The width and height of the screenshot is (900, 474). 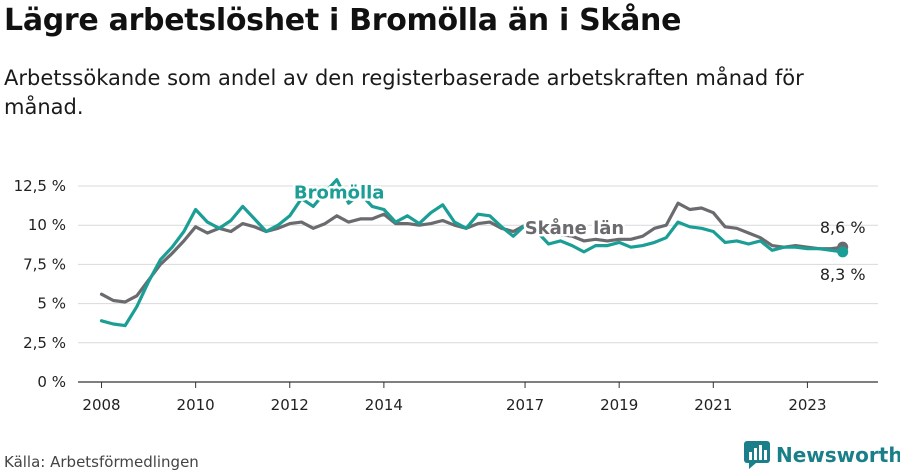 What do you see at coordinates (843, 227) in the screenshot?
I see `end-label-skane: 8,6 %` at bounding box center [843, 227].